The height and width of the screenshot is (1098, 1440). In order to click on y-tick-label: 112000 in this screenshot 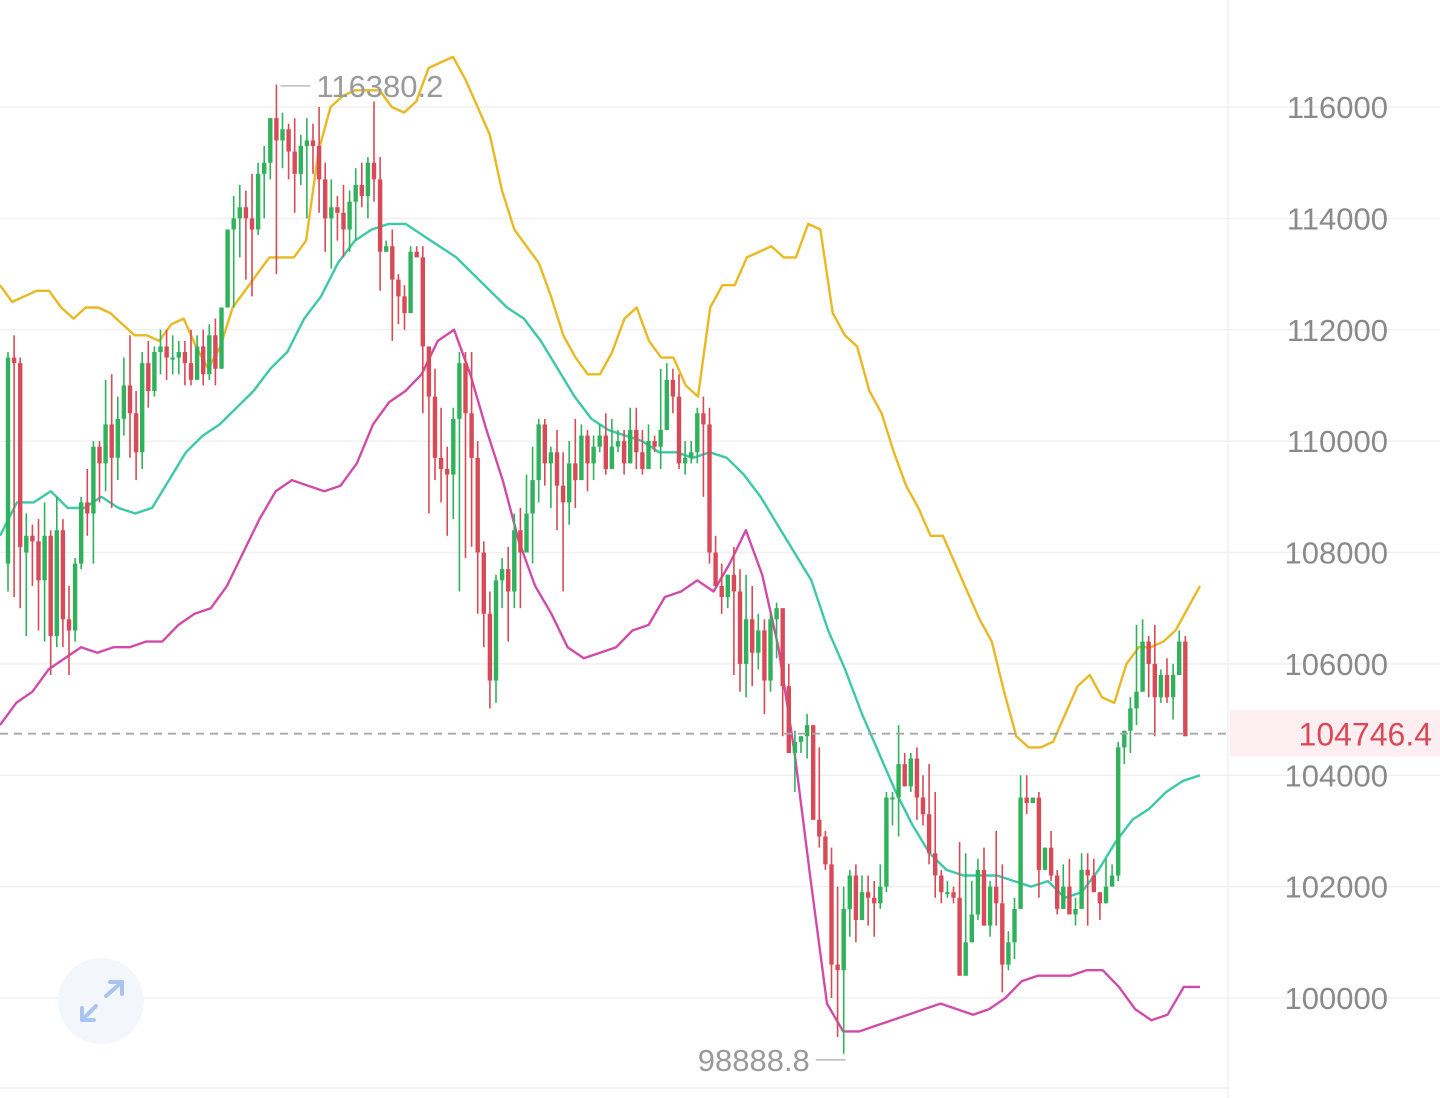, I will do `click(1337, 330)`.